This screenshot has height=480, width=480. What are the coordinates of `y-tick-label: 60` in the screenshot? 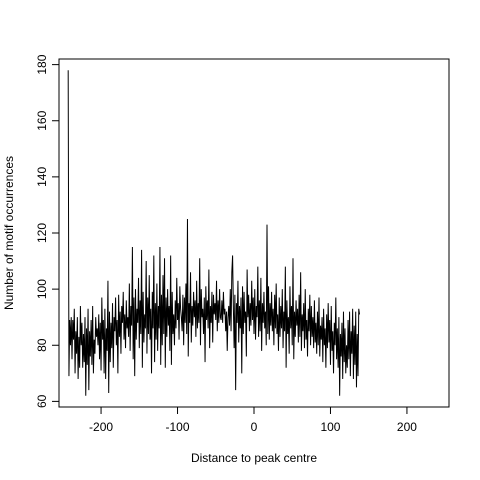 It's located at (42, 401).